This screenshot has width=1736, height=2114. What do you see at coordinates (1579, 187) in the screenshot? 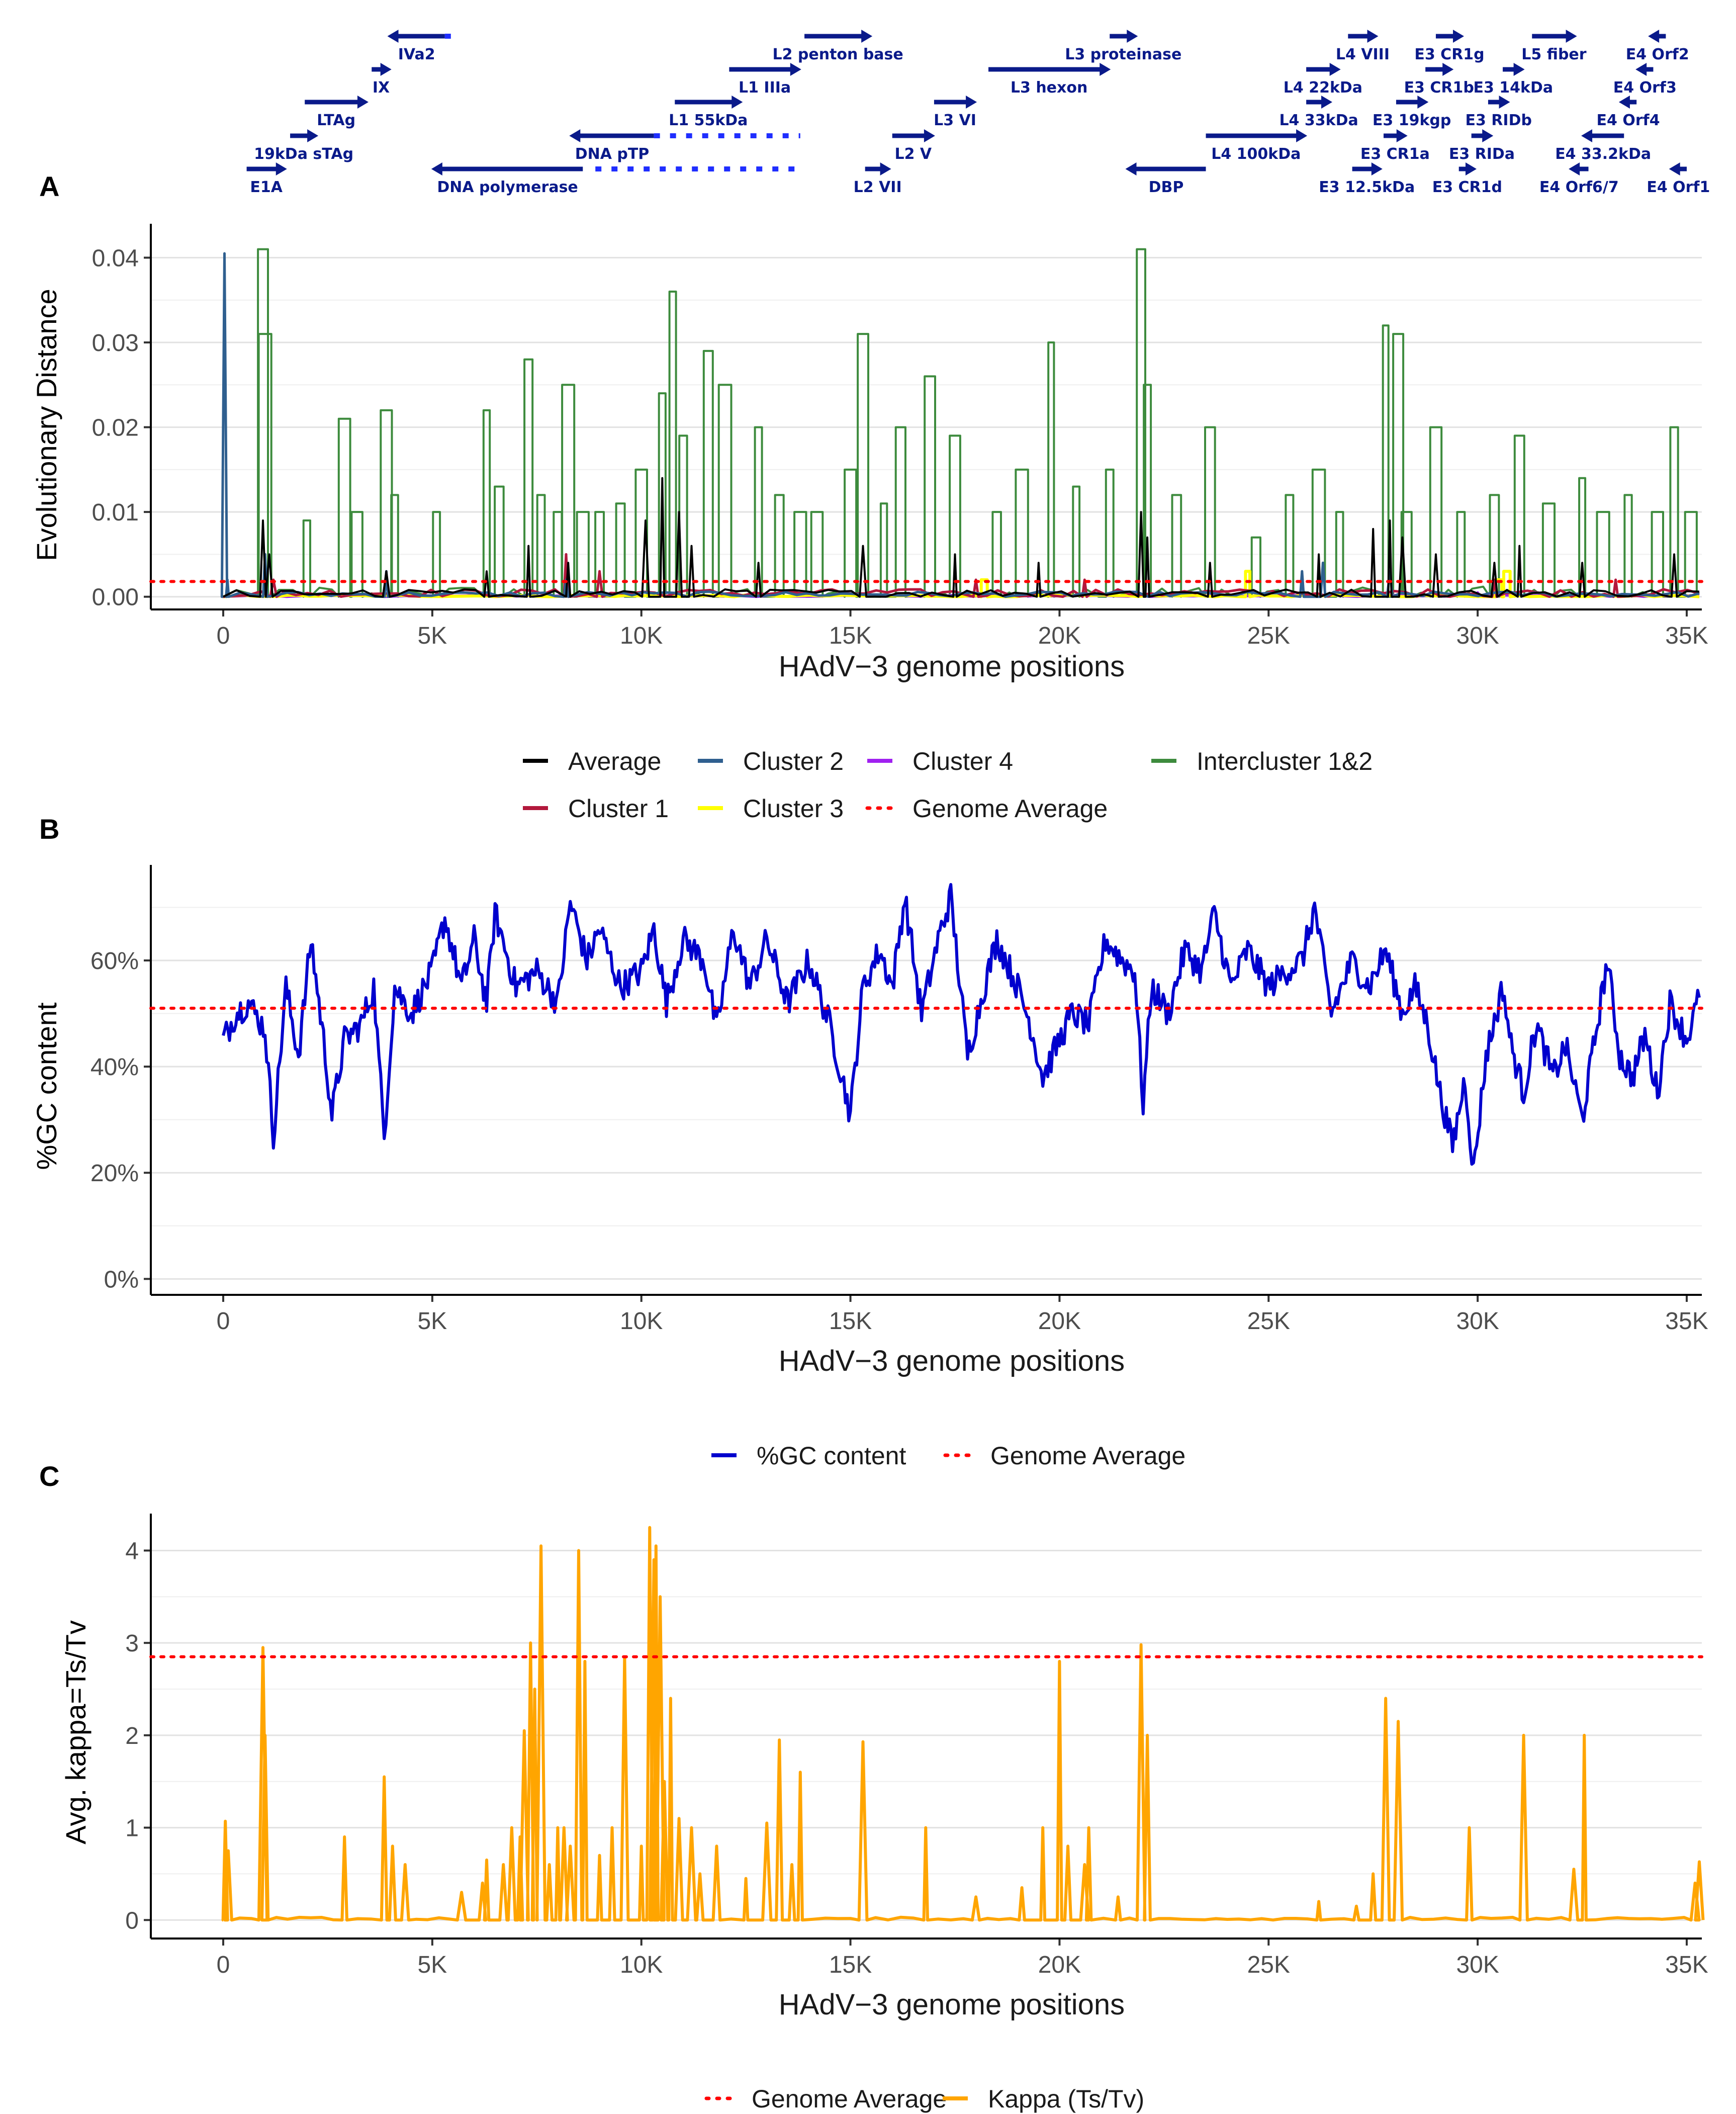
I see `gene-label: E4 Orf6/7` at bounding box center [1579, 187].